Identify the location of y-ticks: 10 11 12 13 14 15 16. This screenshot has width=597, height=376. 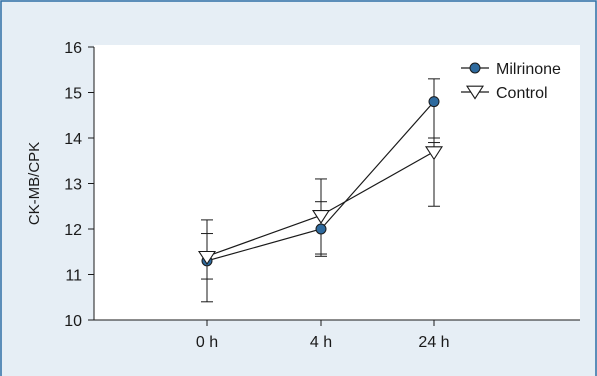
(79, 185).